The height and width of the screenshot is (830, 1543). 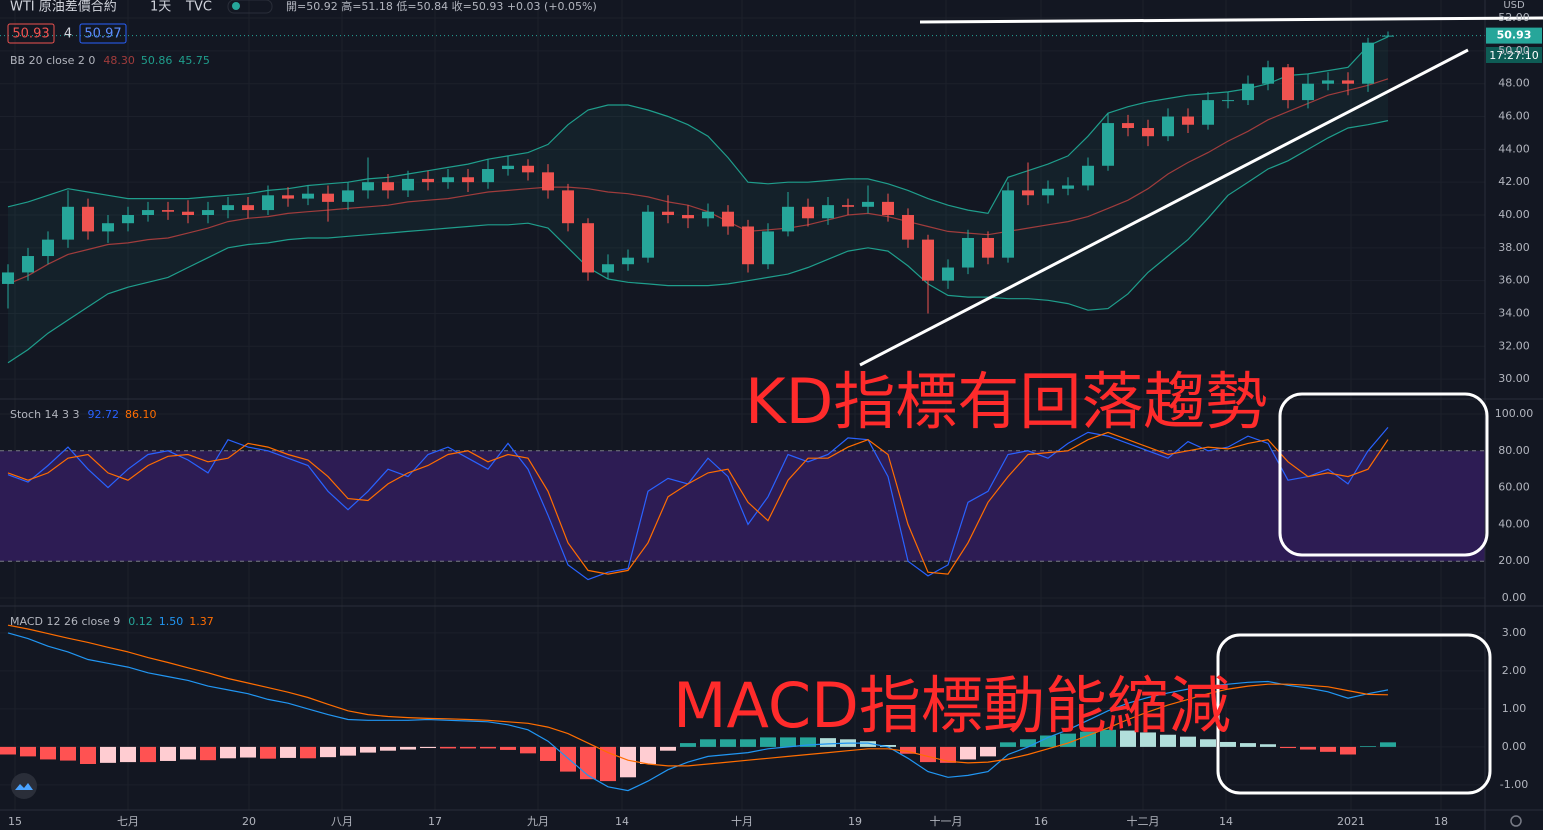 What do you see at coordinates (45, 414) in the screenshot?
I see `indicator-legend: Stoch 14 3 3` at bounding box center [45, 414].